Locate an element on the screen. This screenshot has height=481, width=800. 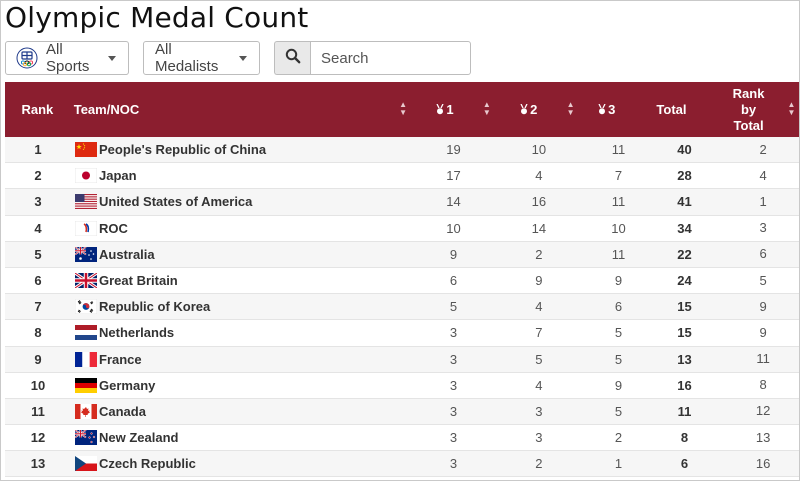
rank-cell: 13 is located at coordinates (38, 464).